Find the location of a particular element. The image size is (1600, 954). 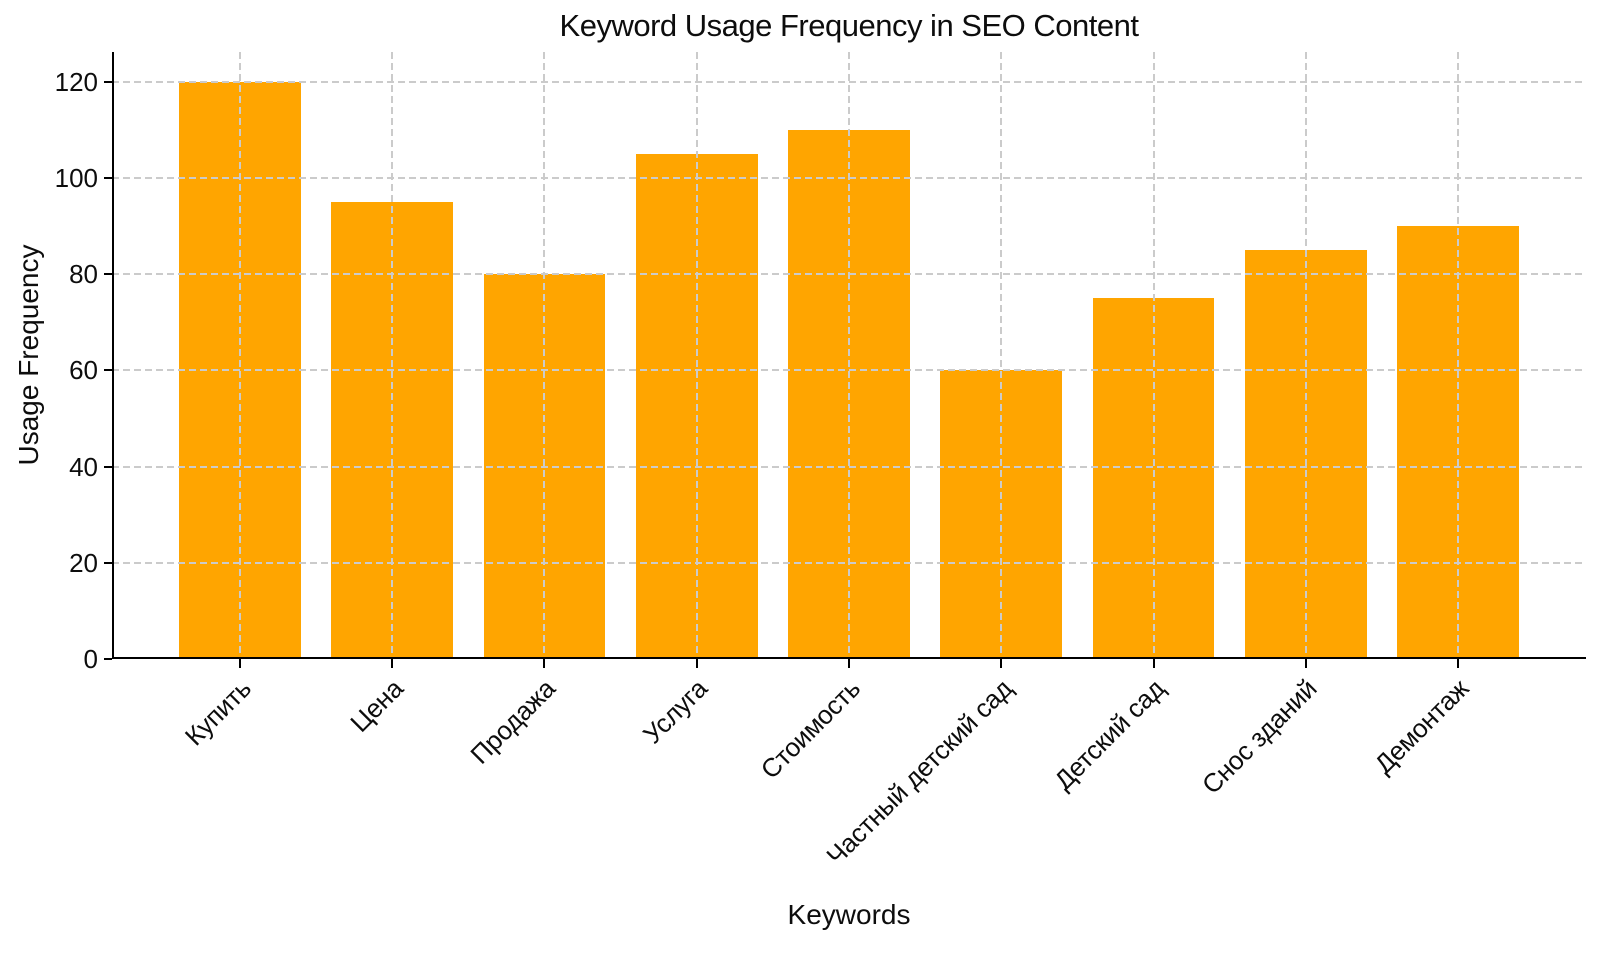

chart-title: Keyword Usage Frequency in SEO Content is located at coordinates (849, 25).